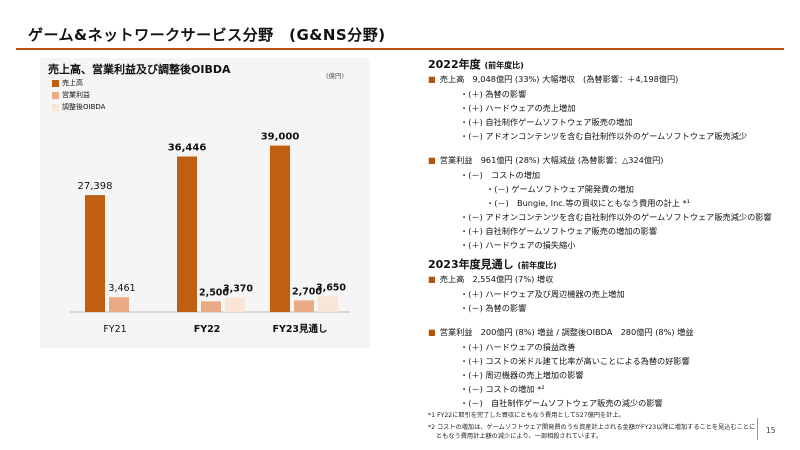 The height and width of the screenshot is (450, 800). Describe the element at coordinates (771, 430) in the screenshot. I see `page-number: 15` at that location.